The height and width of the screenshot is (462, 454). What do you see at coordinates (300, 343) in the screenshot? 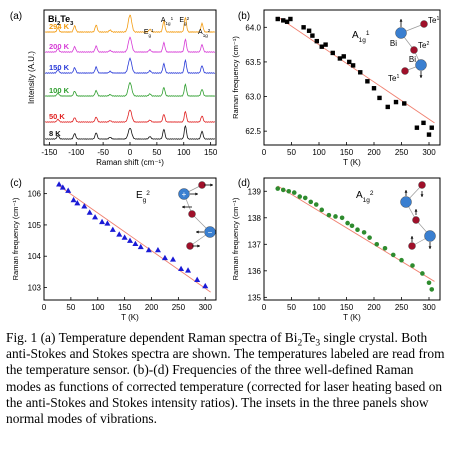
I see `caption-sub1: 2` at bounding box center [300, 343].